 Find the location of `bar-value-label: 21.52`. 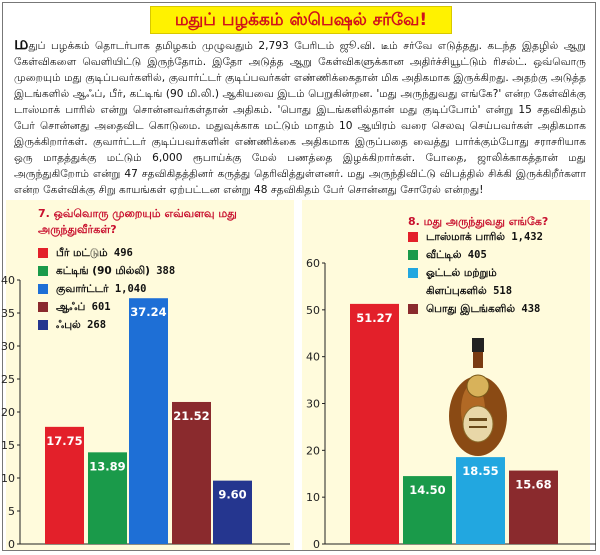

bar-value-label: 21.52 is located at coordinates (191, 416).